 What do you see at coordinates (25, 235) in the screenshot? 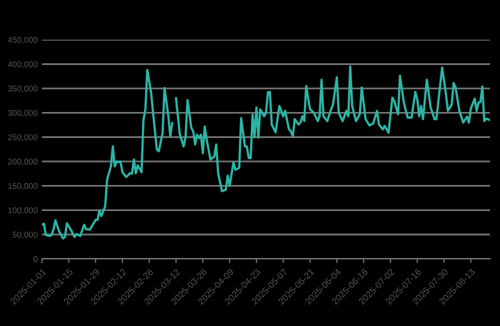
I see `y-tick-label: 50,000` at bounding box center [25, 235].